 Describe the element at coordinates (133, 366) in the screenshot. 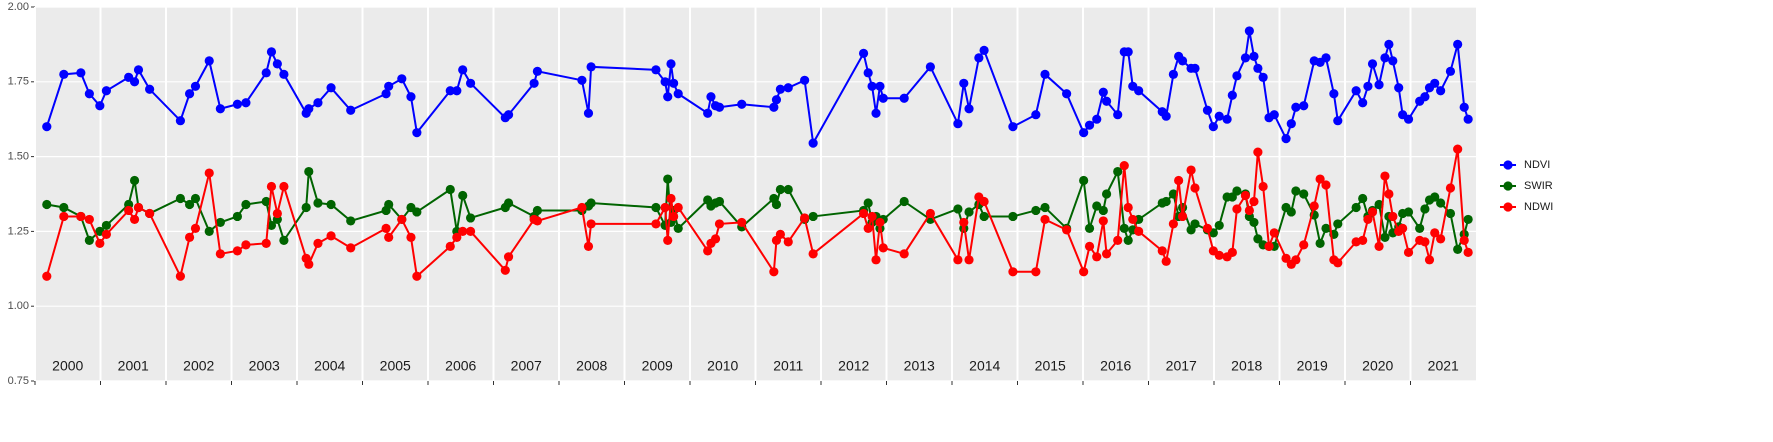

I see `year-label: 2001` at that location.